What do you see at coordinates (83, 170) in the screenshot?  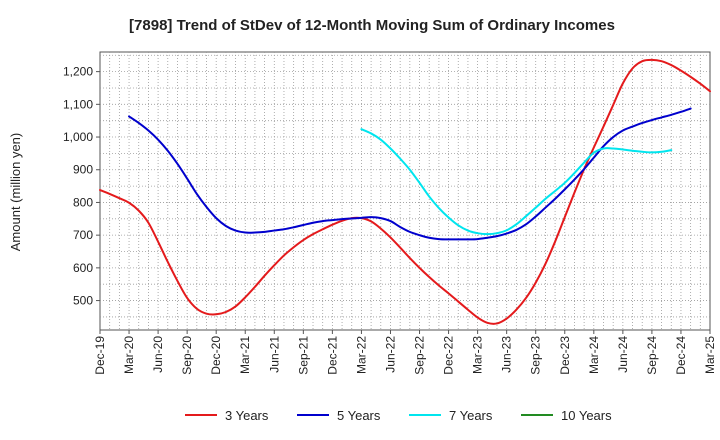 I see `y-tick-label: 900` at bounding box center [83, 170].